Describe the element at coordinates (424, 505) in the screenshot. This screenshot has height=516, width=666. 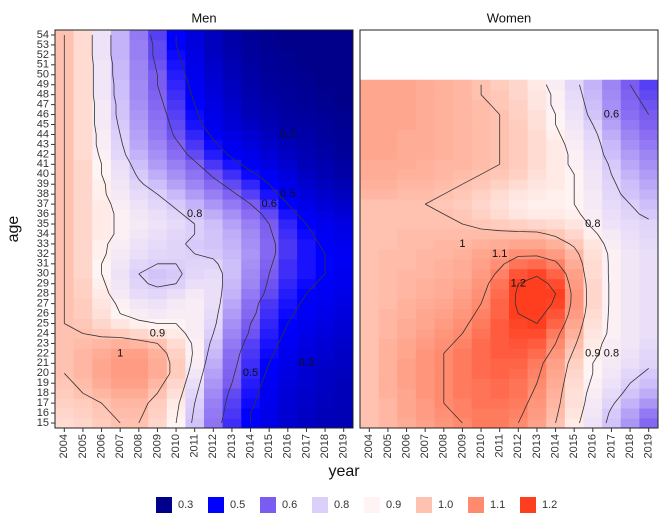
I see `legend-swatch` at that location.